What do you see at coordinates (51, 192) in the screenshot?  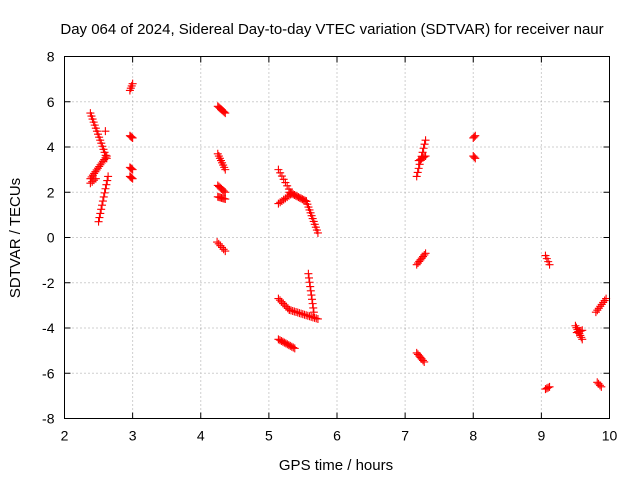 I see `y-tick-label: 2` at bounding box center [51, 192].